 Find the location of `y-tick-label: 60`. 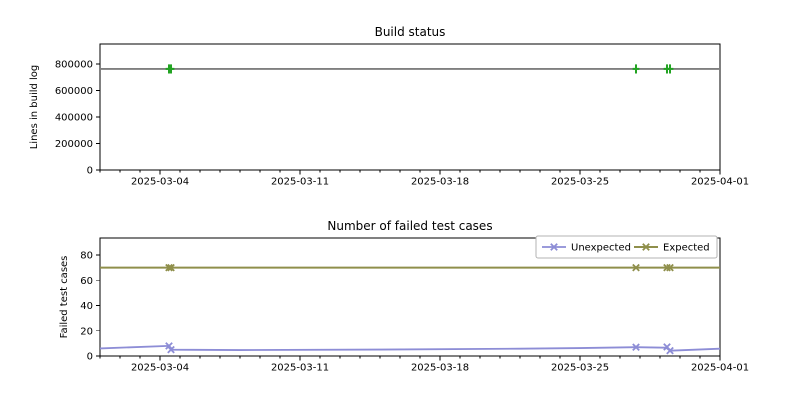

y-tick-label: 60 is located at coordinates (86, 281).